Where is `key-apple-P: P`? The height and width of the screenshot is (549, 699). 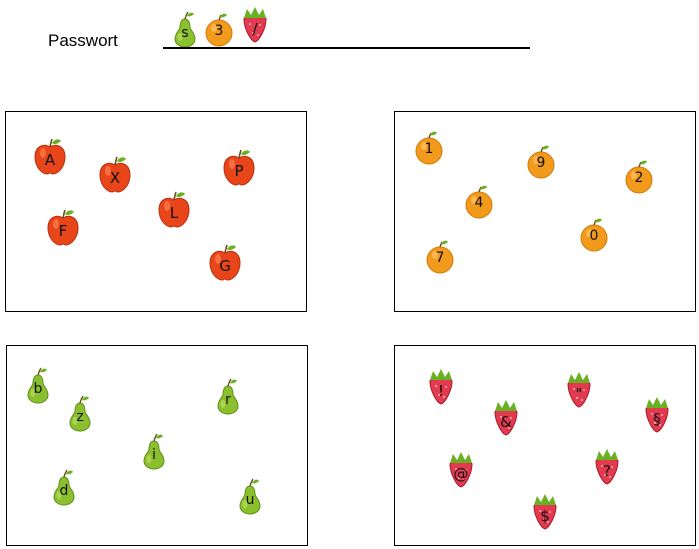
key-apple-P: P is located at coordinates (239, 167).